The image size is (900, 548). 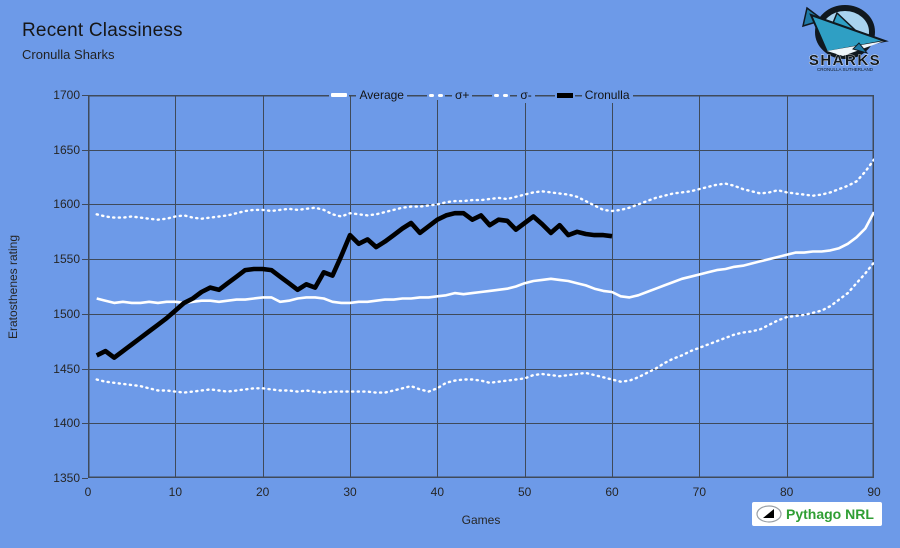 I want to click on x-tick-label: 10, so click(x=175, y=492).